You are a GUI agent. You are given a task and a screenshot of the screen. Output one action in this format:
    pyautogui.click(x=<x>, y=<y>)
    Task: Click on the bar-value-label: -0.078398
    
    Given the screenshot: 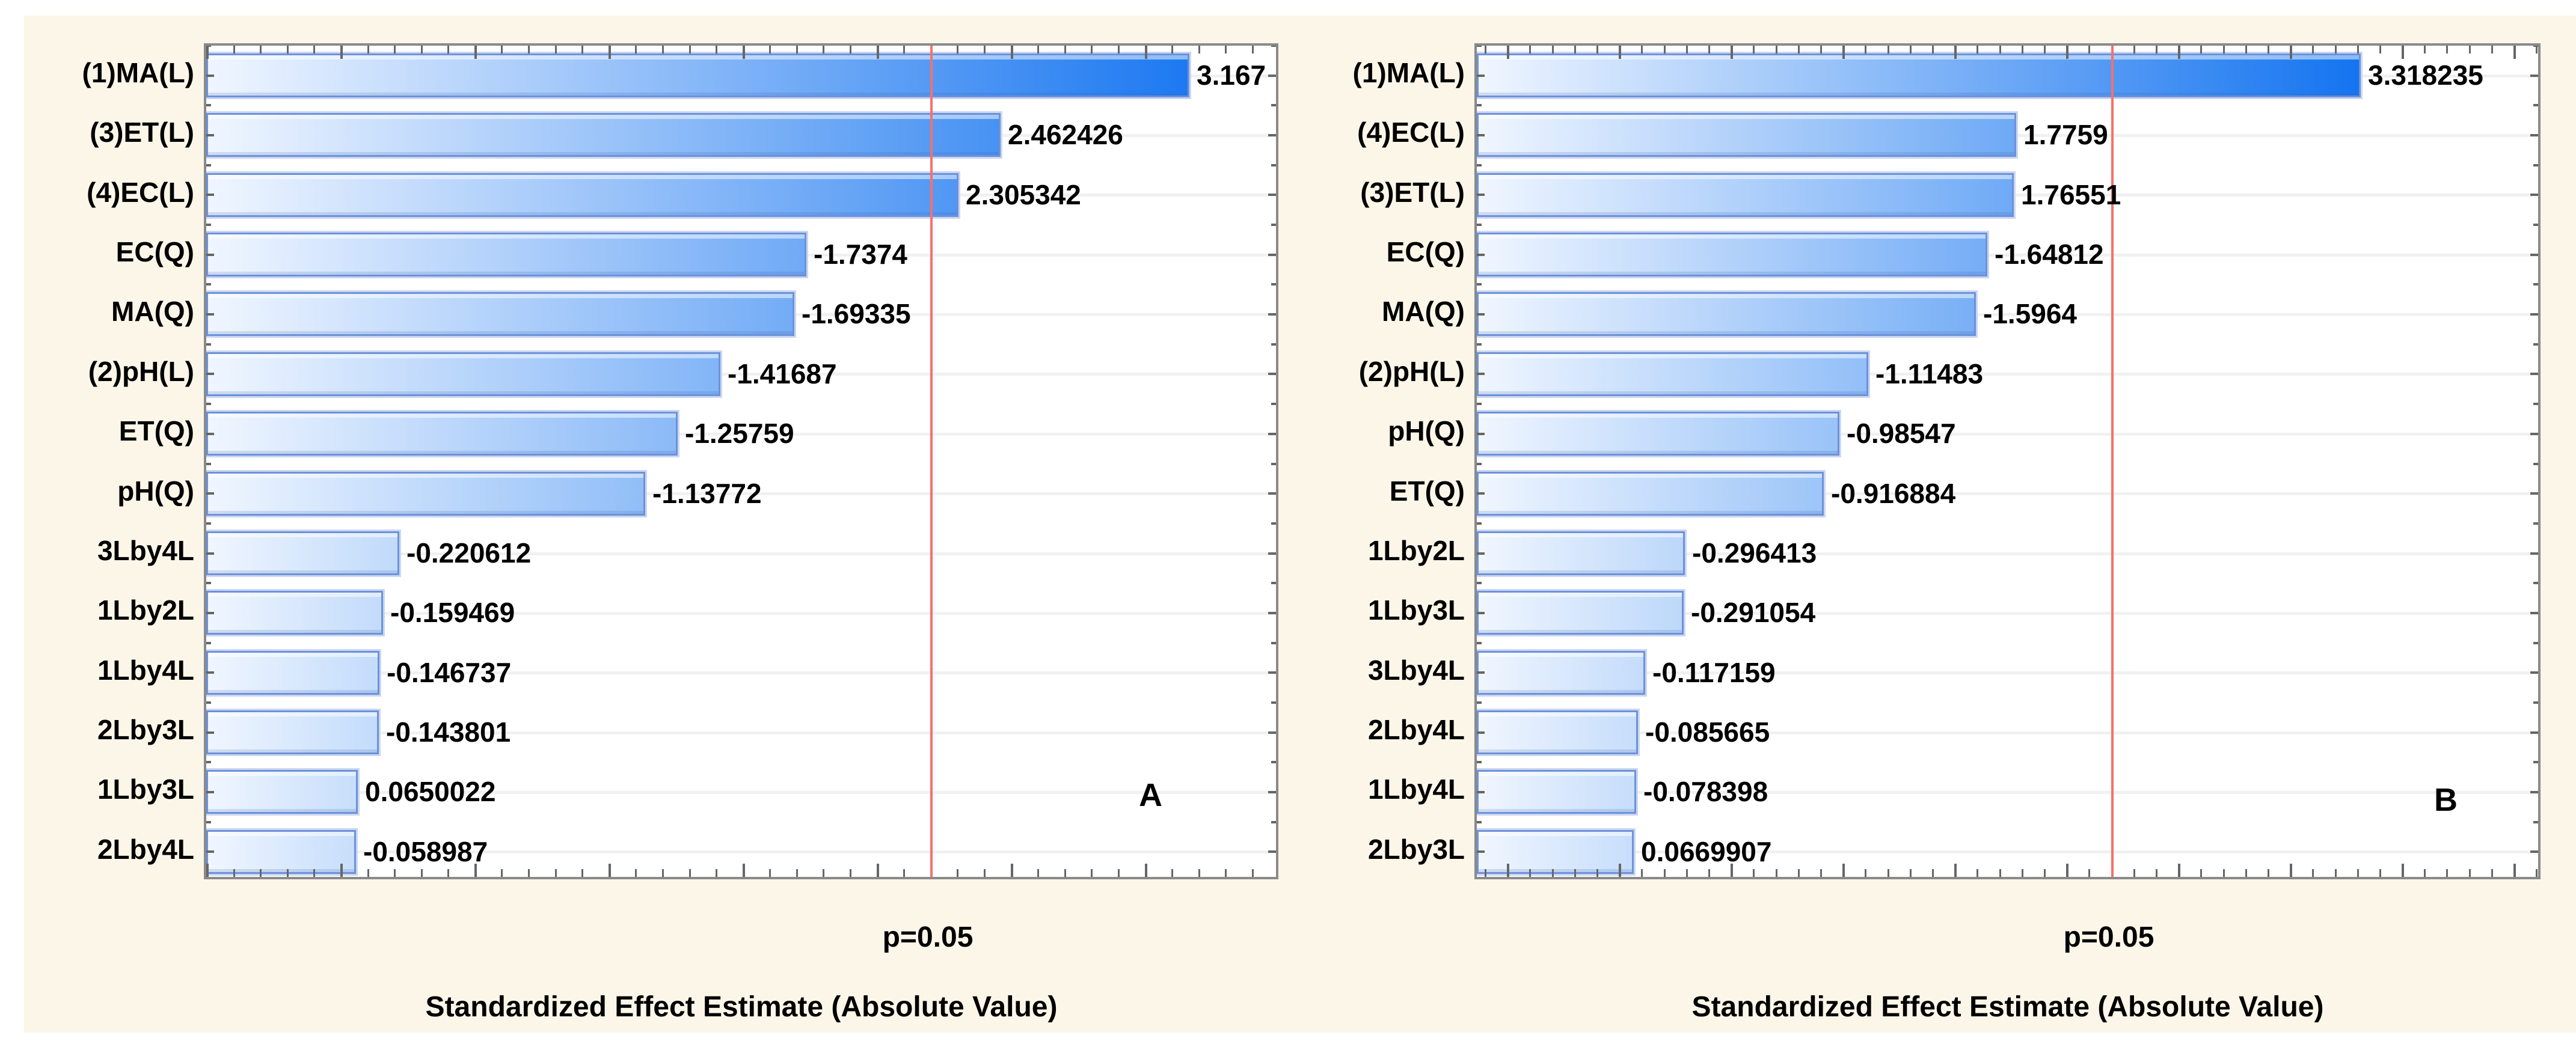 What is the action you would take?
    pyautogui.click(x=1705, y=791)
    